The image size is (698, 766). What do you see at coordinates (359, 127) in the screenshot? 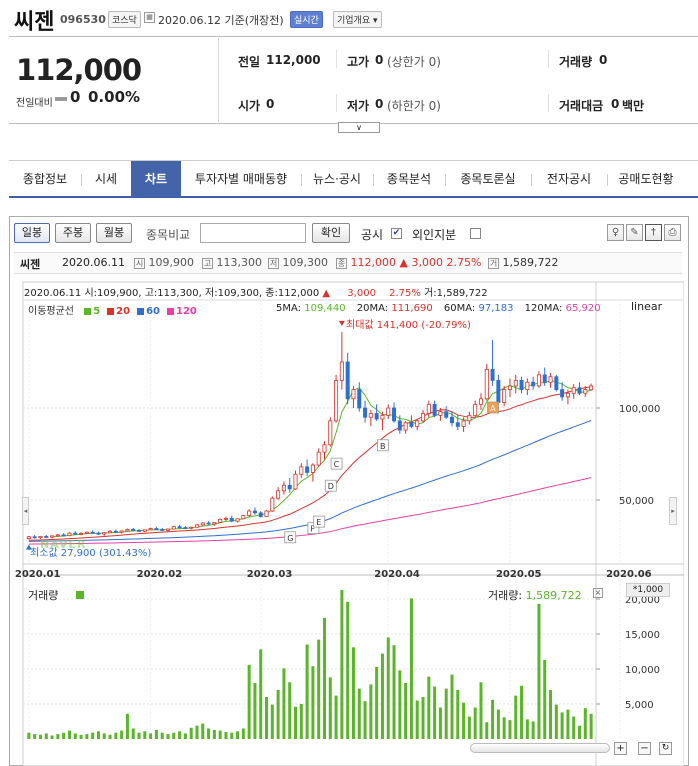
I see `expand-button: ∨` at bounding box center [359, 127].